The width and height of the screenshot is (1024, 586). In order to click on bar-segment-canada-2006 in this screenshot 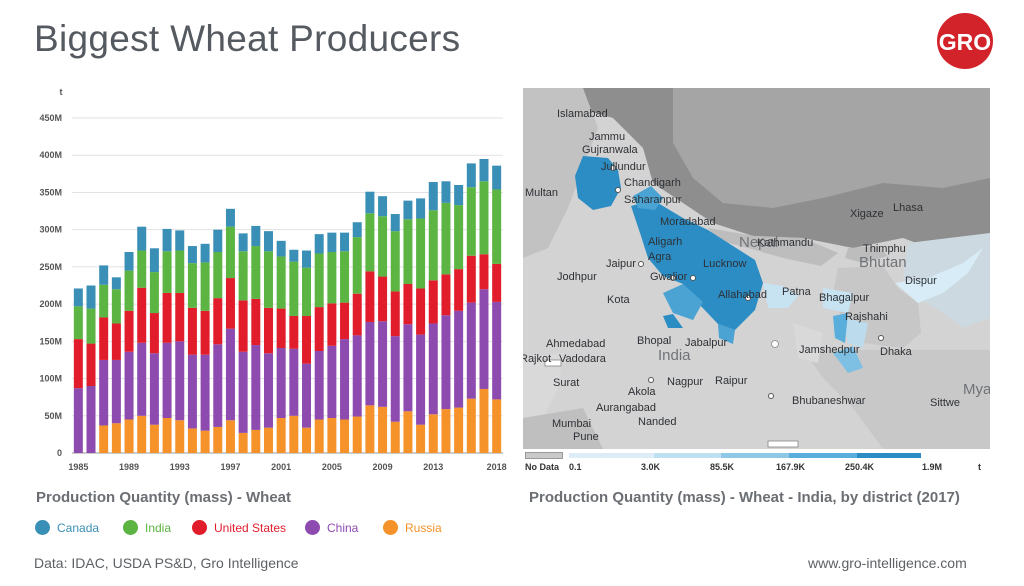, I will do `click(345, 242)`.